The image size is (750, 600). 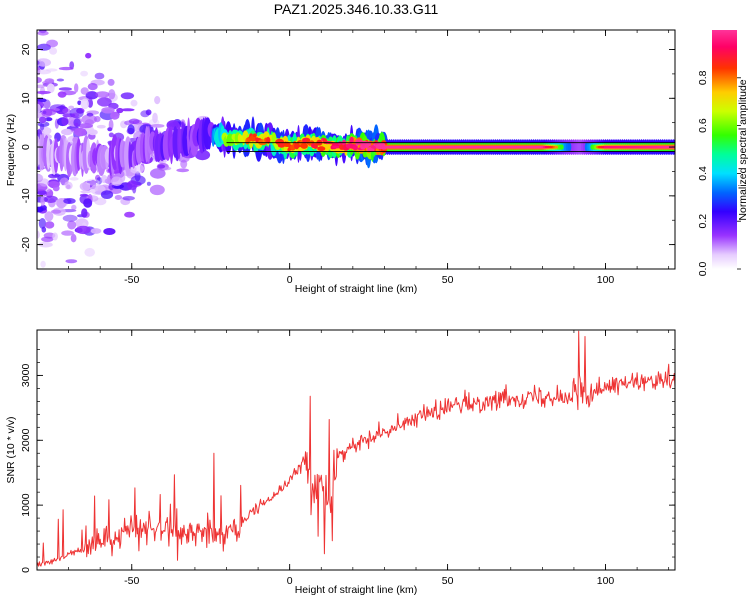 What do you see at coordinates (703, 125) in the screenshot?
I see `colorbar-tick-label: 0.6` at bounding box center [703, 125].